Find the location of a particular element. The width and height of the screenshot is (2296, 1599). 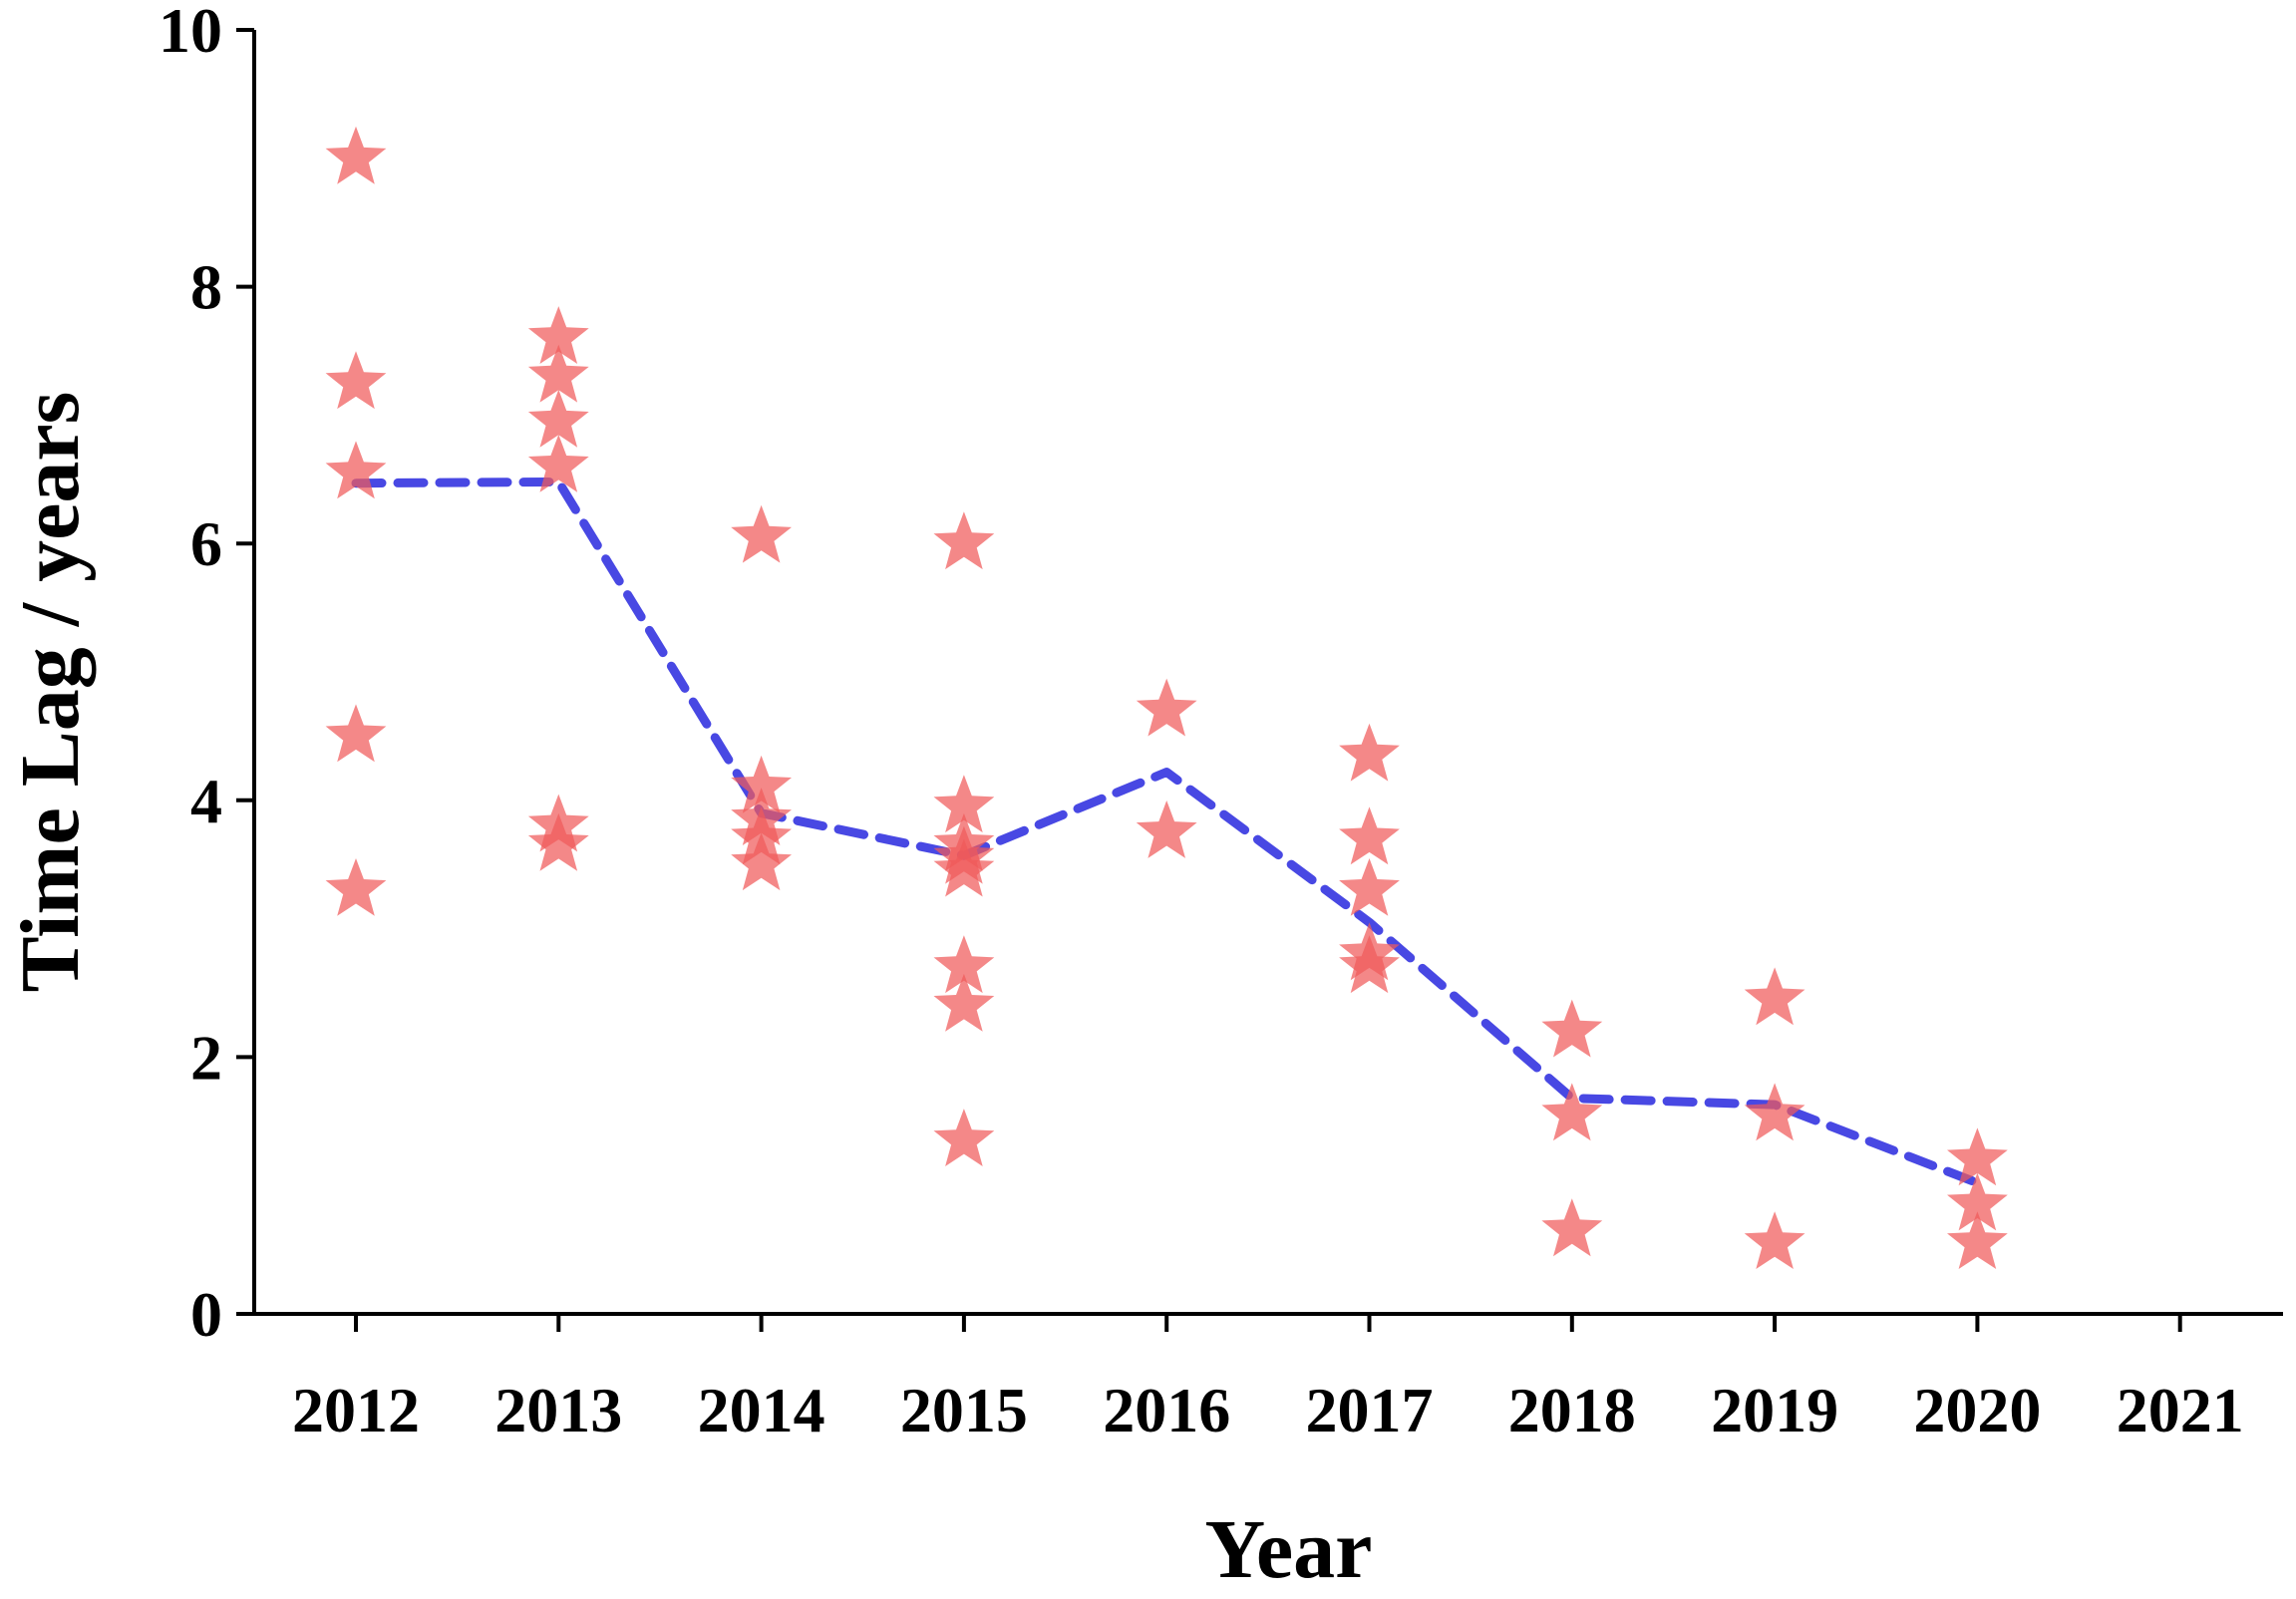

x-tick-label: 2020 is located at coordinates (1977, 1410).